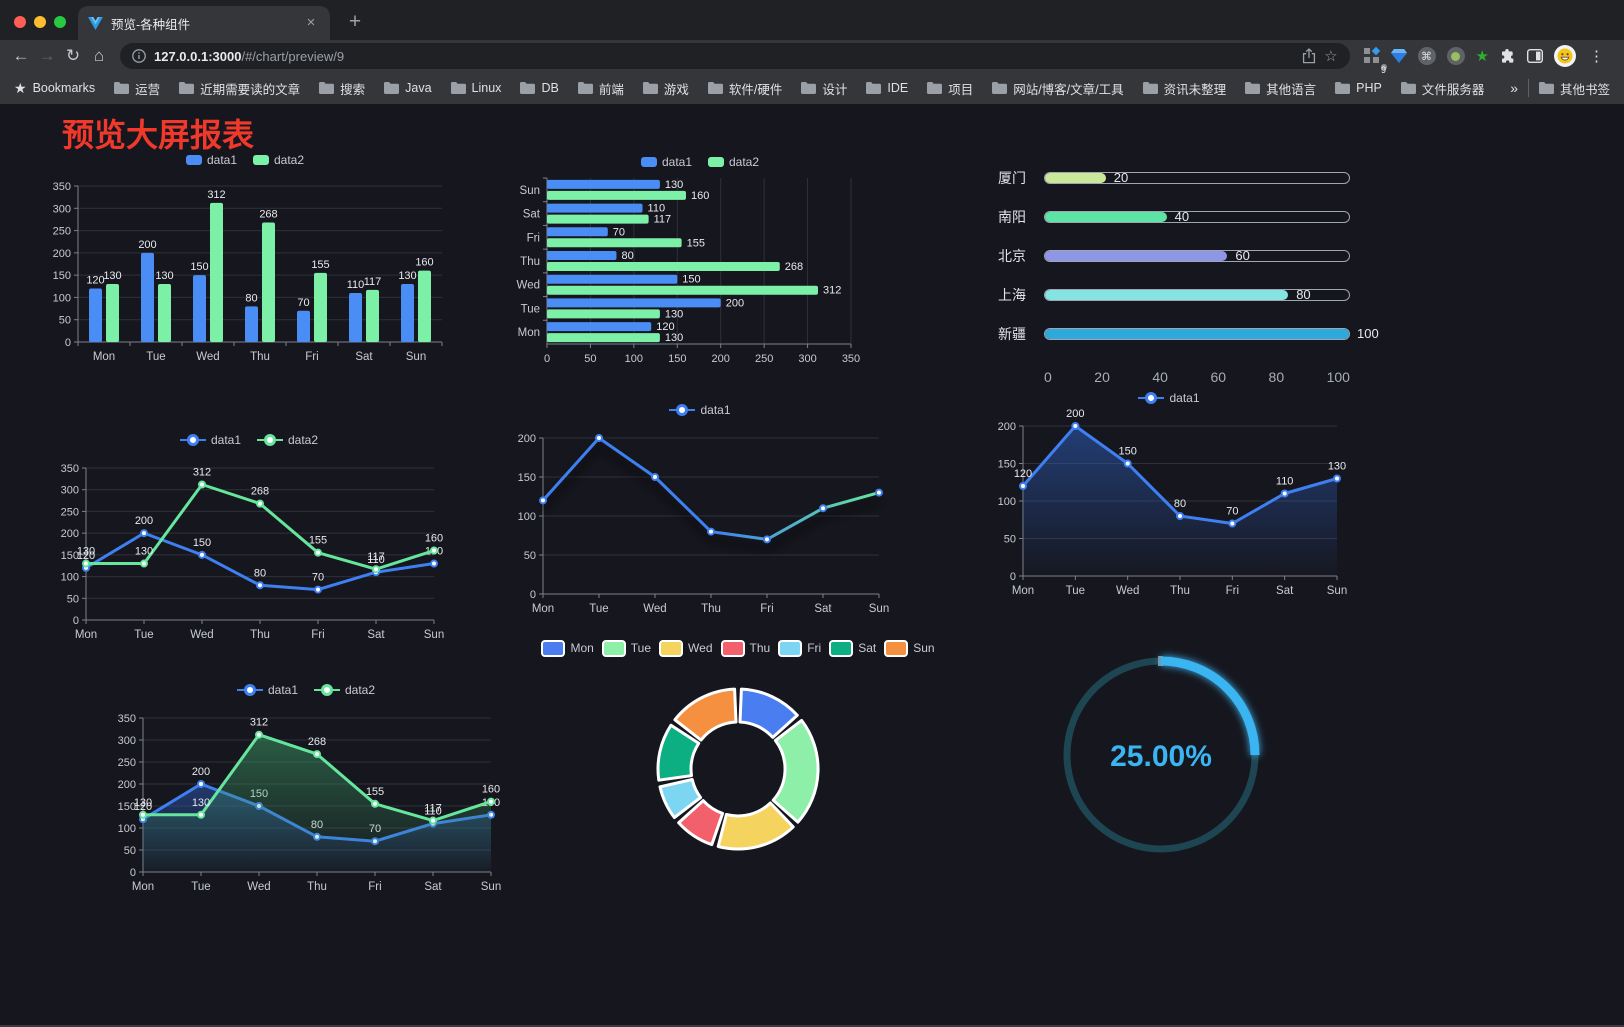  Describe the element at coordinates (665, 88) in the screenshot. I see `bookmark-folder: 游戏` at that location.